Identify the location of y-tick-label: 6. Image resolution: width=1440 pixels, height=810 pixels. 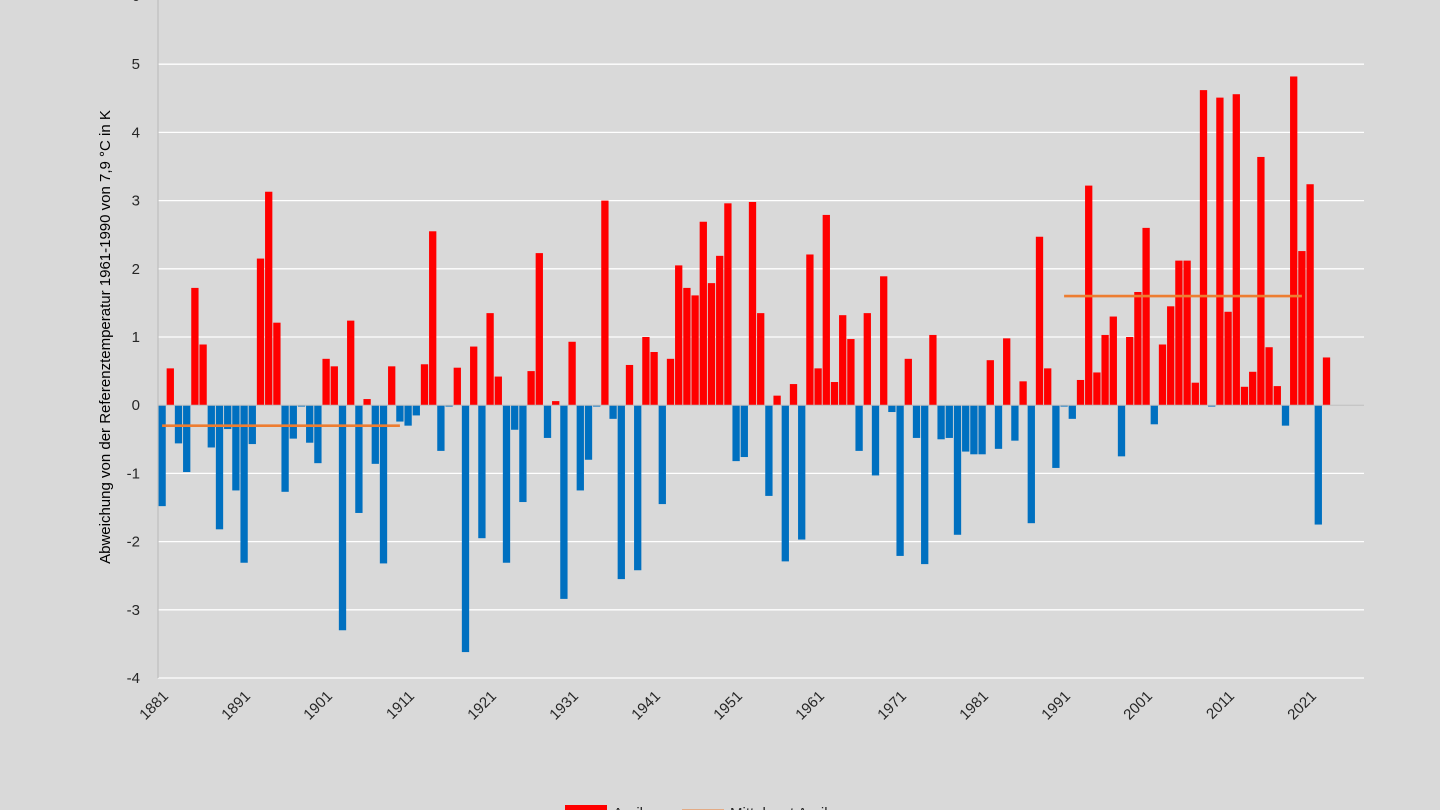
(136, 2).